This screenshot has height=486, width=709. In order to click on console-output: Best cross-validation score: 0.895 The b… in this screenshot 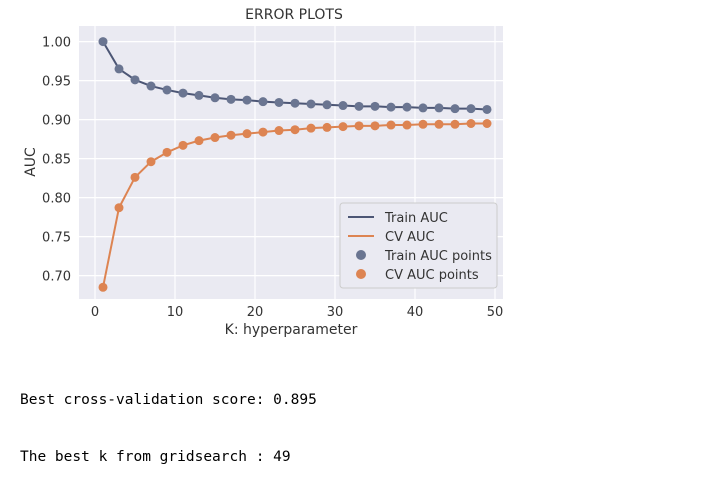, I will do `click(168, 419)`.